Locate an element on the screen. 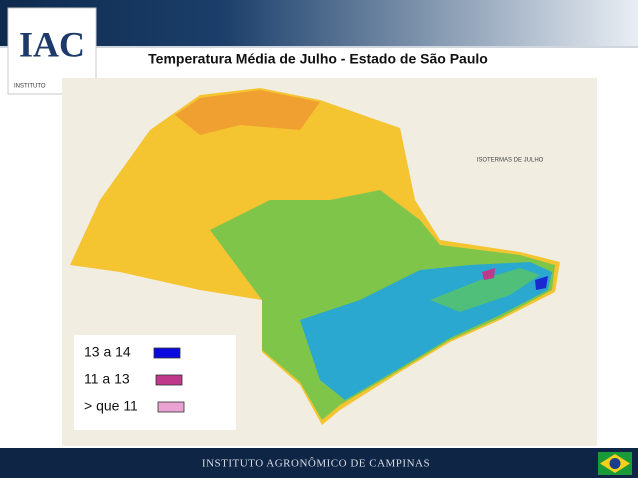 This screenshot has height=478, width=638. footer-text: INSTITUTO AGRONÔMICO DE CAMPINAS is located at coordinates (316, 464).